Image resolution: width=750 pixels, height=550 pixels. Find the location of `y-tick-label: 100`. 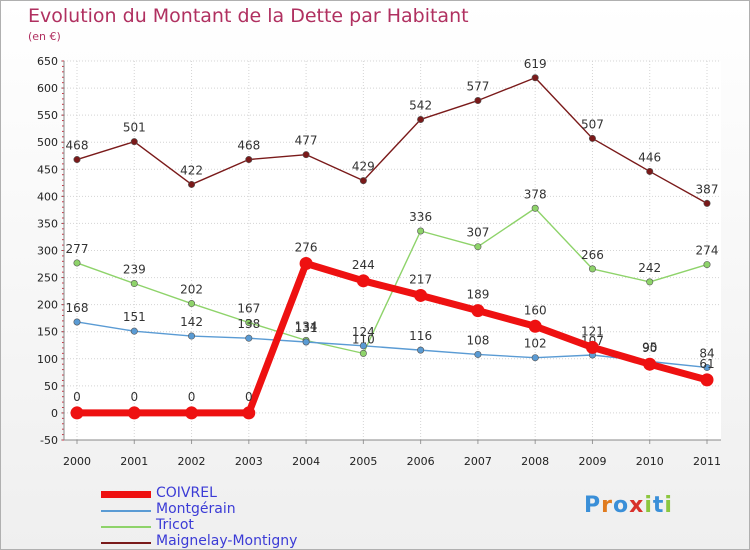

y-tick-label: 100 is located at coordinates (47, 359).